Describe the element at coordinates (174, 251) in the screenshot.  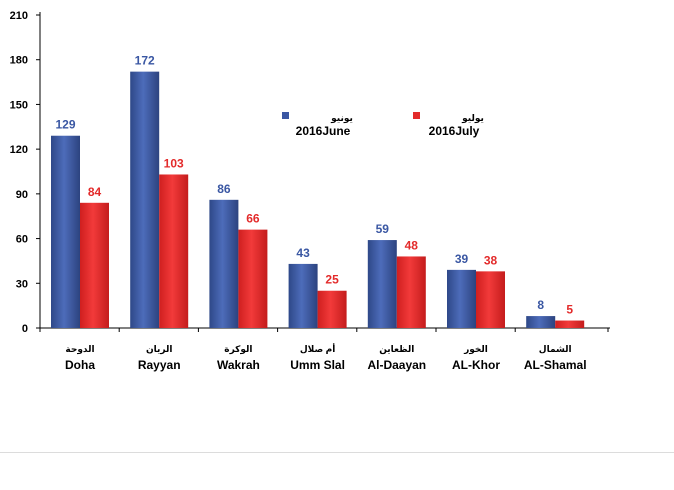
I see `bar-july-rayyan` at that location.